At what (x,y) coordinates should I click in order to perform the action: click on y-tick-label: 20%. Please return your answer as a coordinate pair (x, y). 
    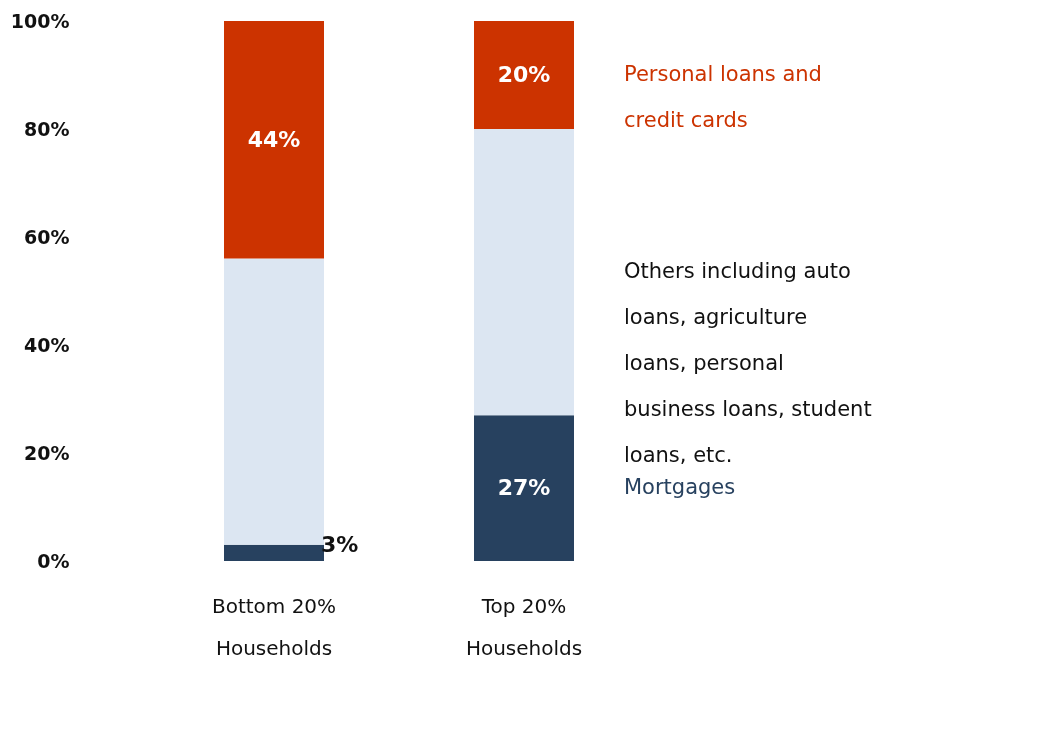
    Looking at the image, I should click on (47, 452).